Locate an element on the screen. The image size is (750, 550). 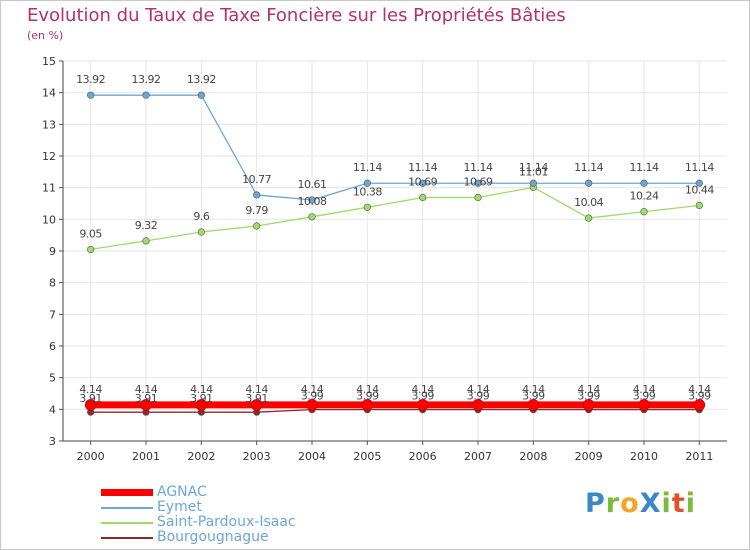
data-label: 10.38 is located at coordinates (367, 191).